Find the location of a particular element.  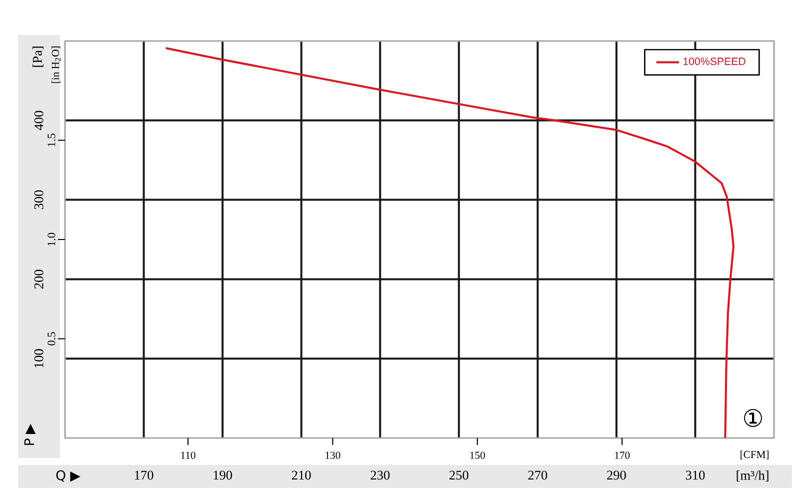

x-tick-label: 250 is located at coordinates (459, 475).